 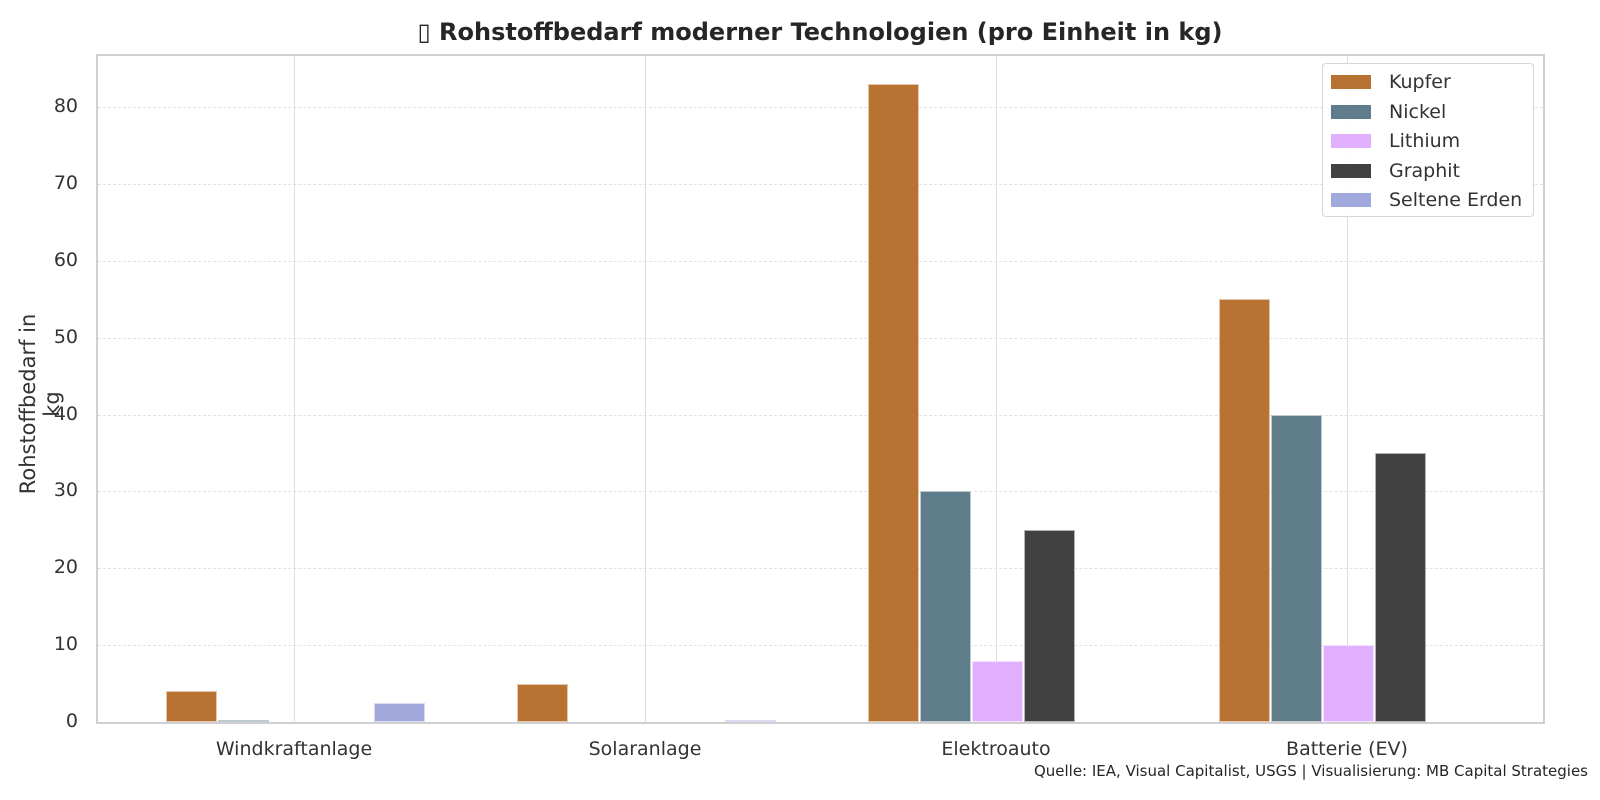 I want to click on legend-item: Nickel, so click(x=1388, y=112).